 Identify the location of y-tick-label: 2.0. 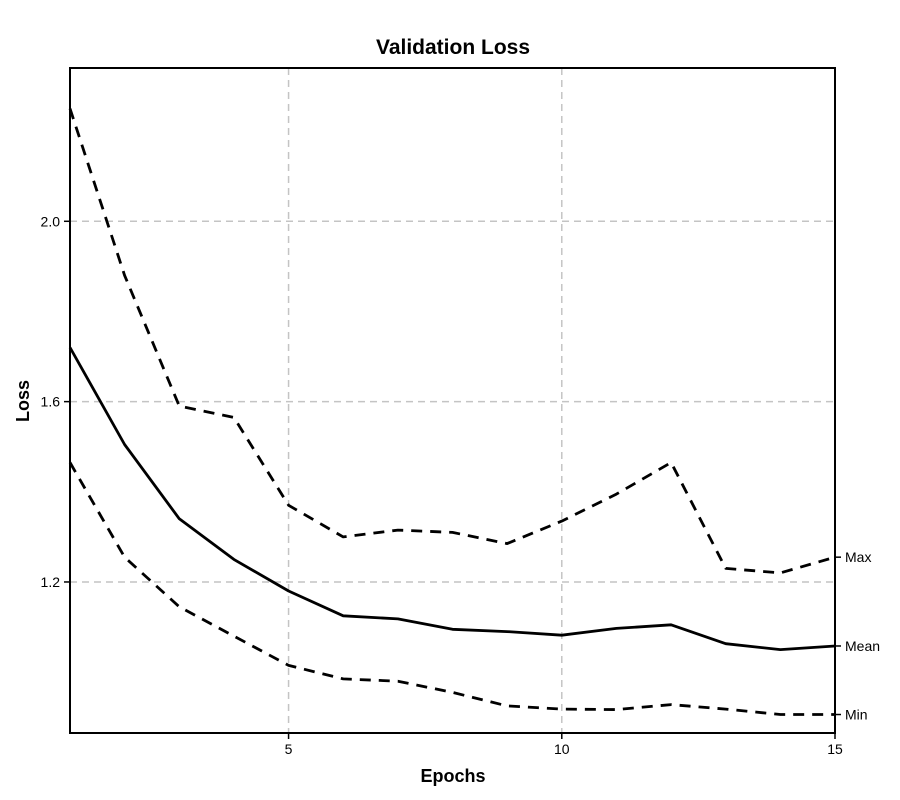
(51, 221).